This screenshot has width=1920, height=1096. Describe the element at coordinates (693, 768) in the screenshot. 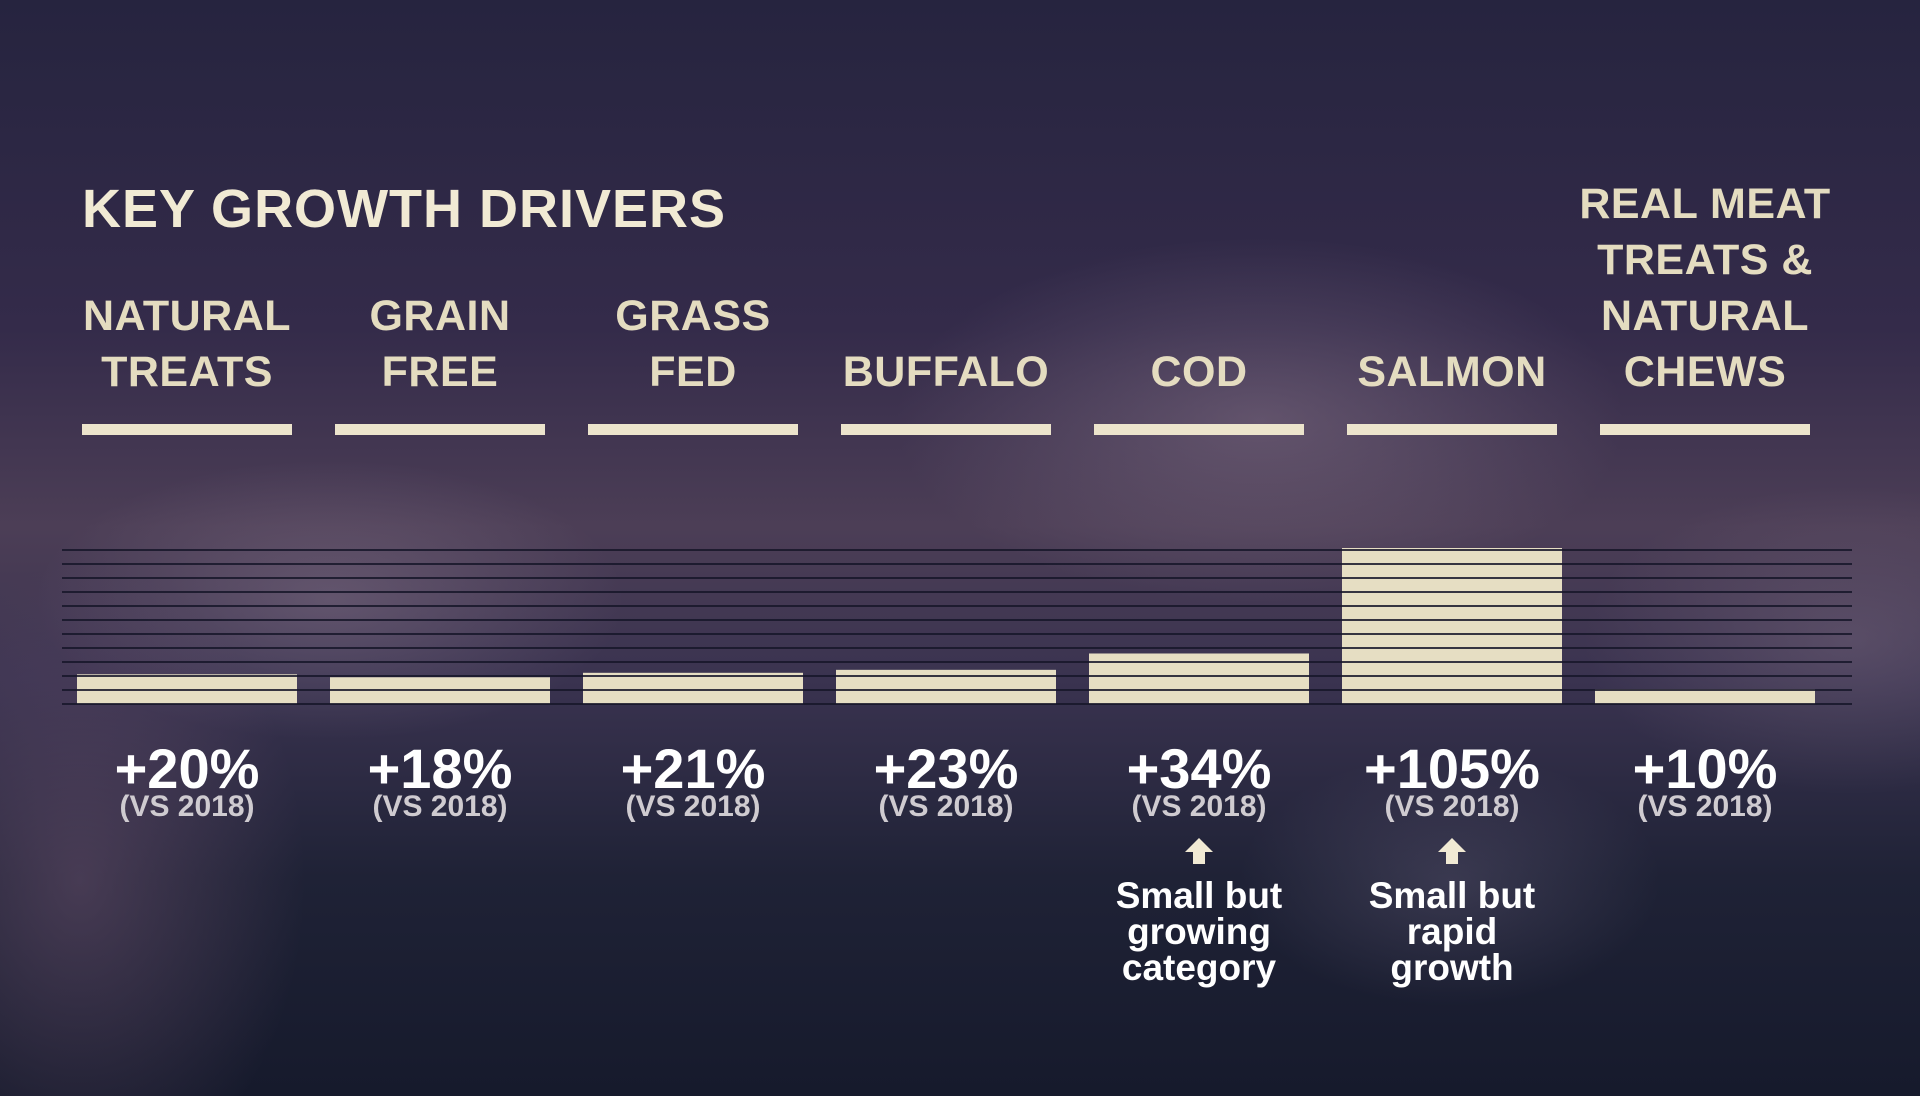

I see `value-label: +21%` at that location.